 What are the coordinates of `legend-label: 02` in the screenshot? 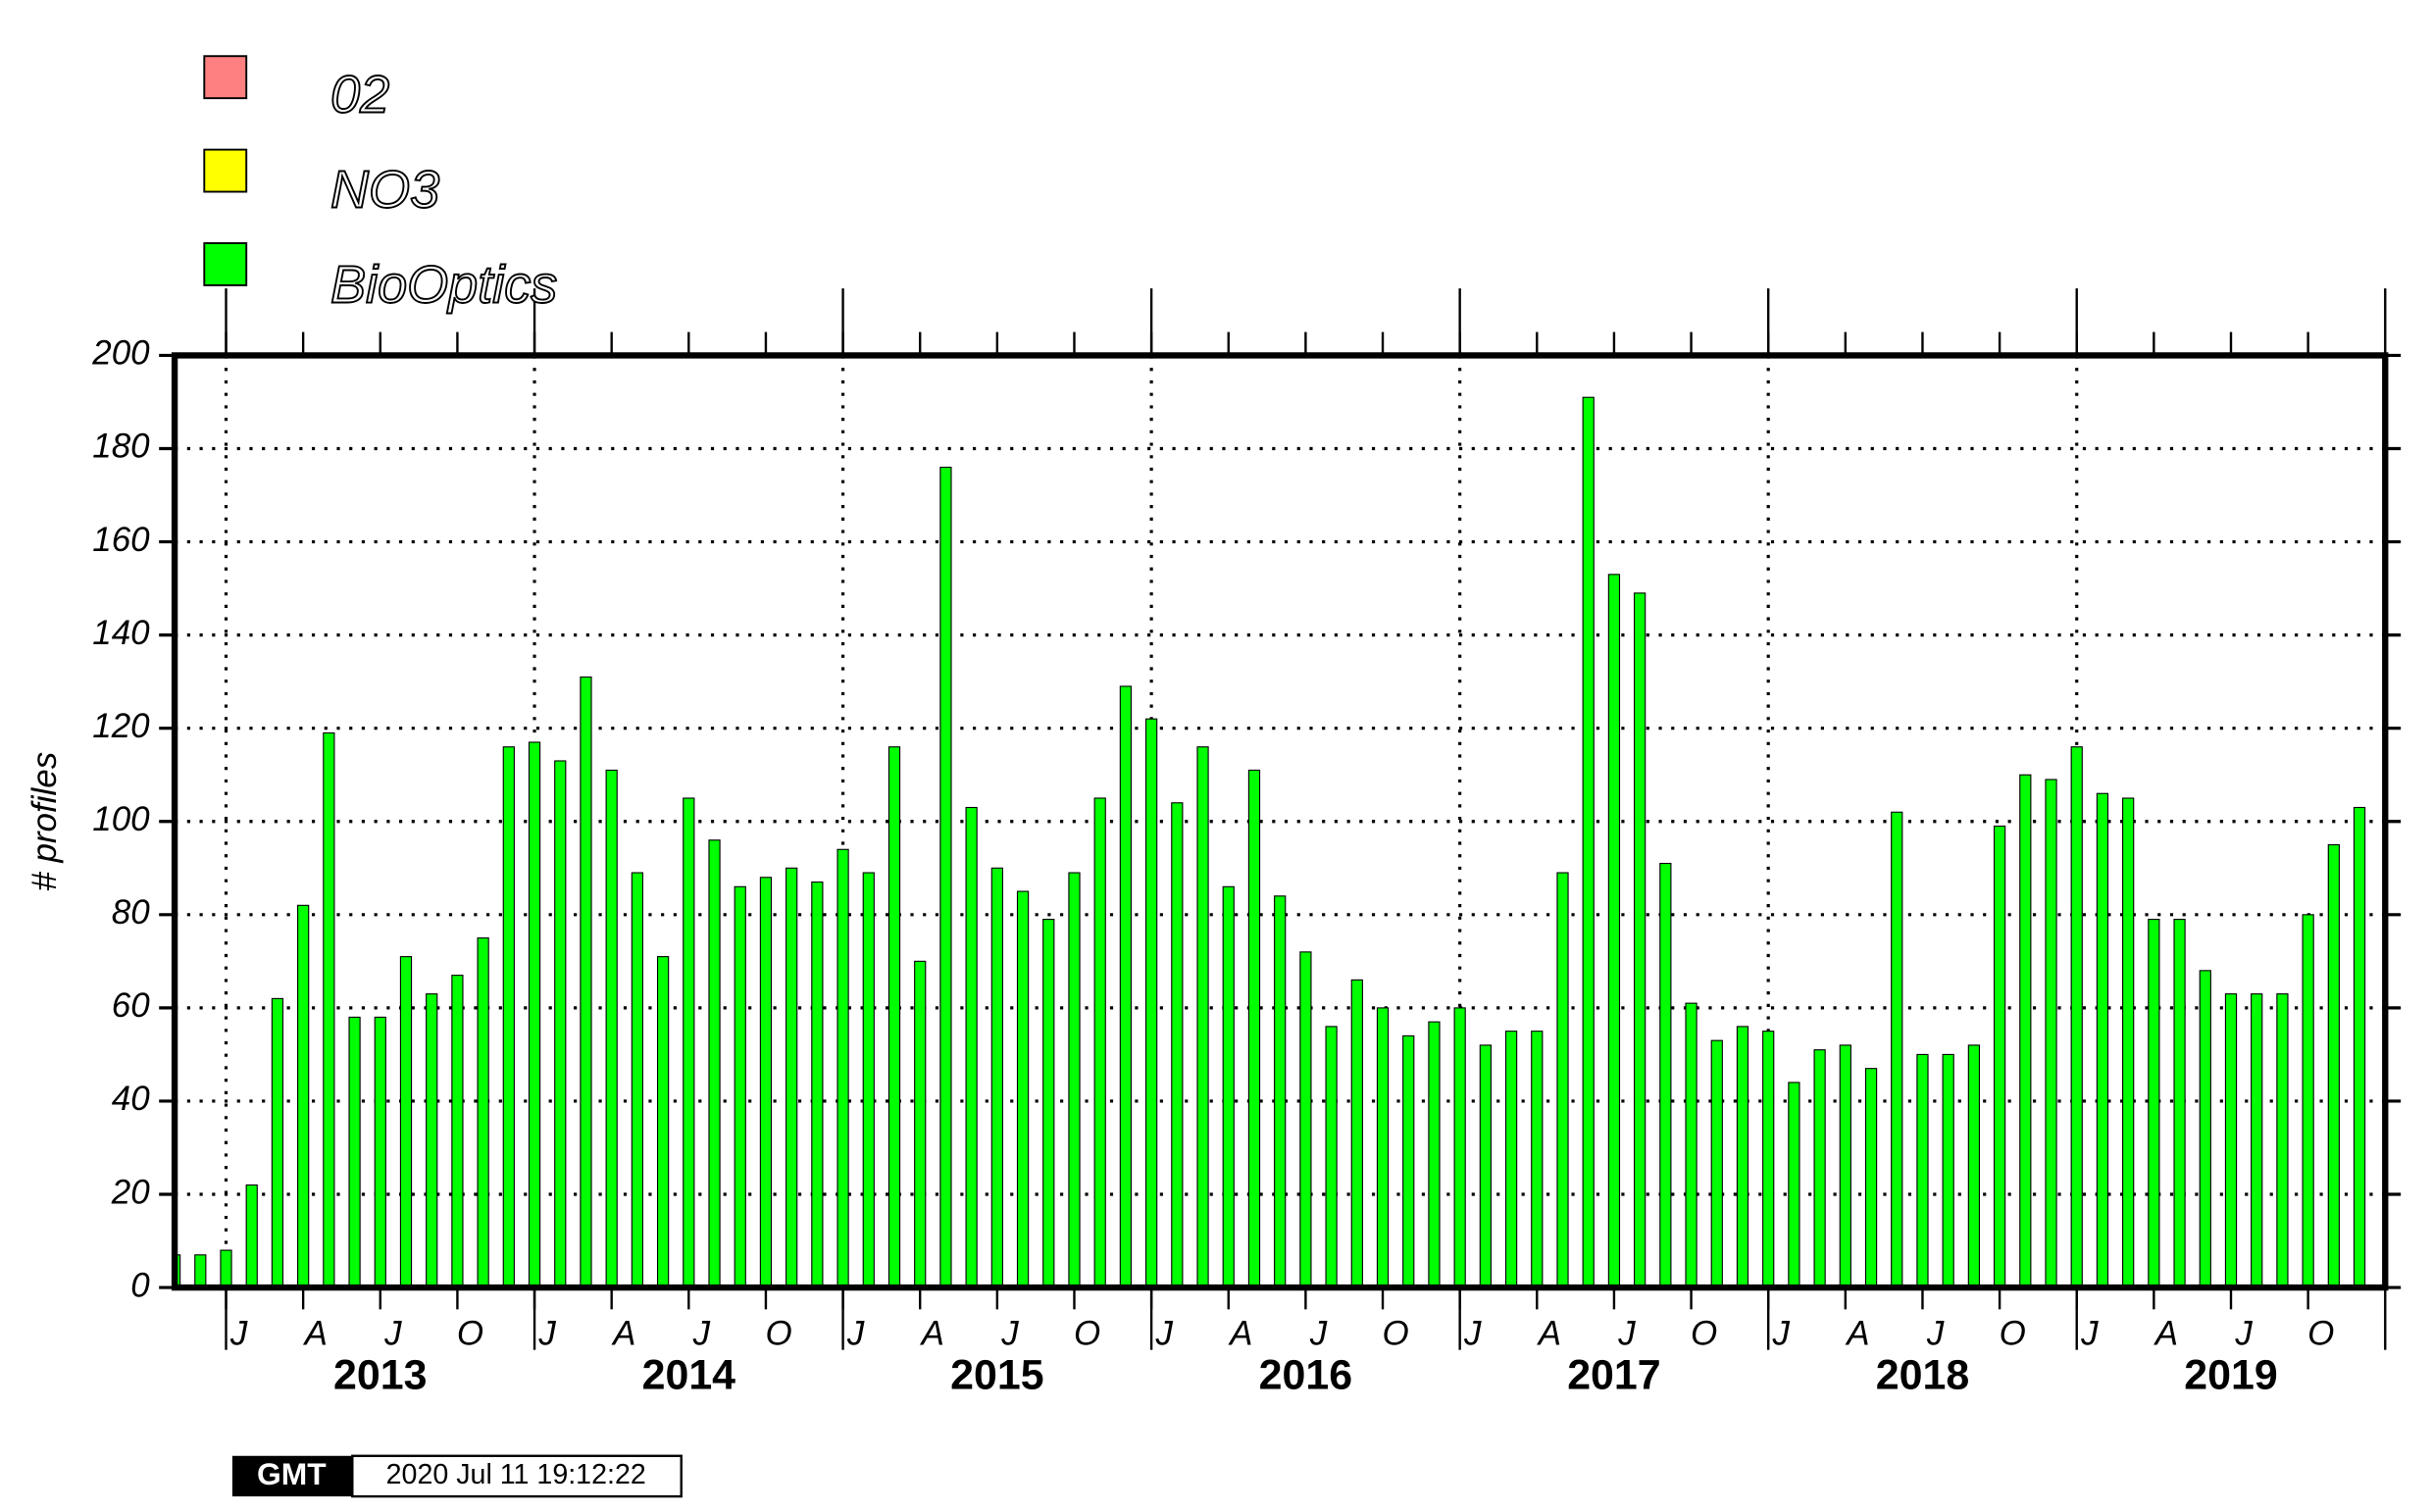 It's located at (359, 94).